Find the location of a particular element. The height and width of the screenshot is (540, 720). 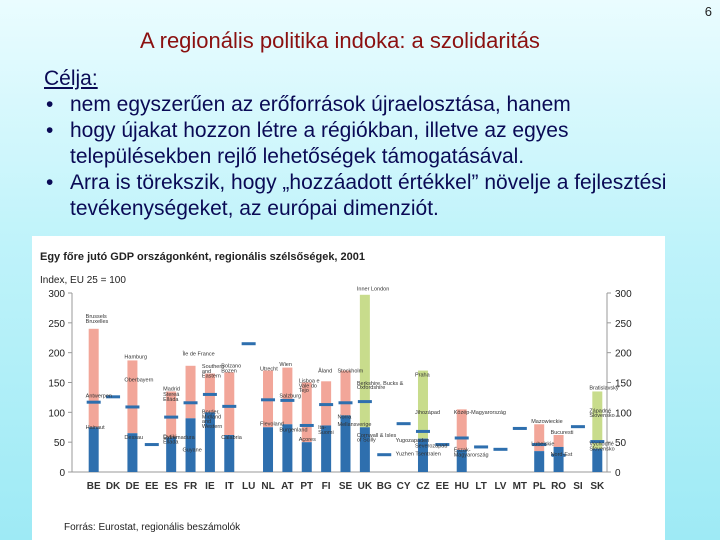

x-category-label: IE is located at coordinates (210, 486).